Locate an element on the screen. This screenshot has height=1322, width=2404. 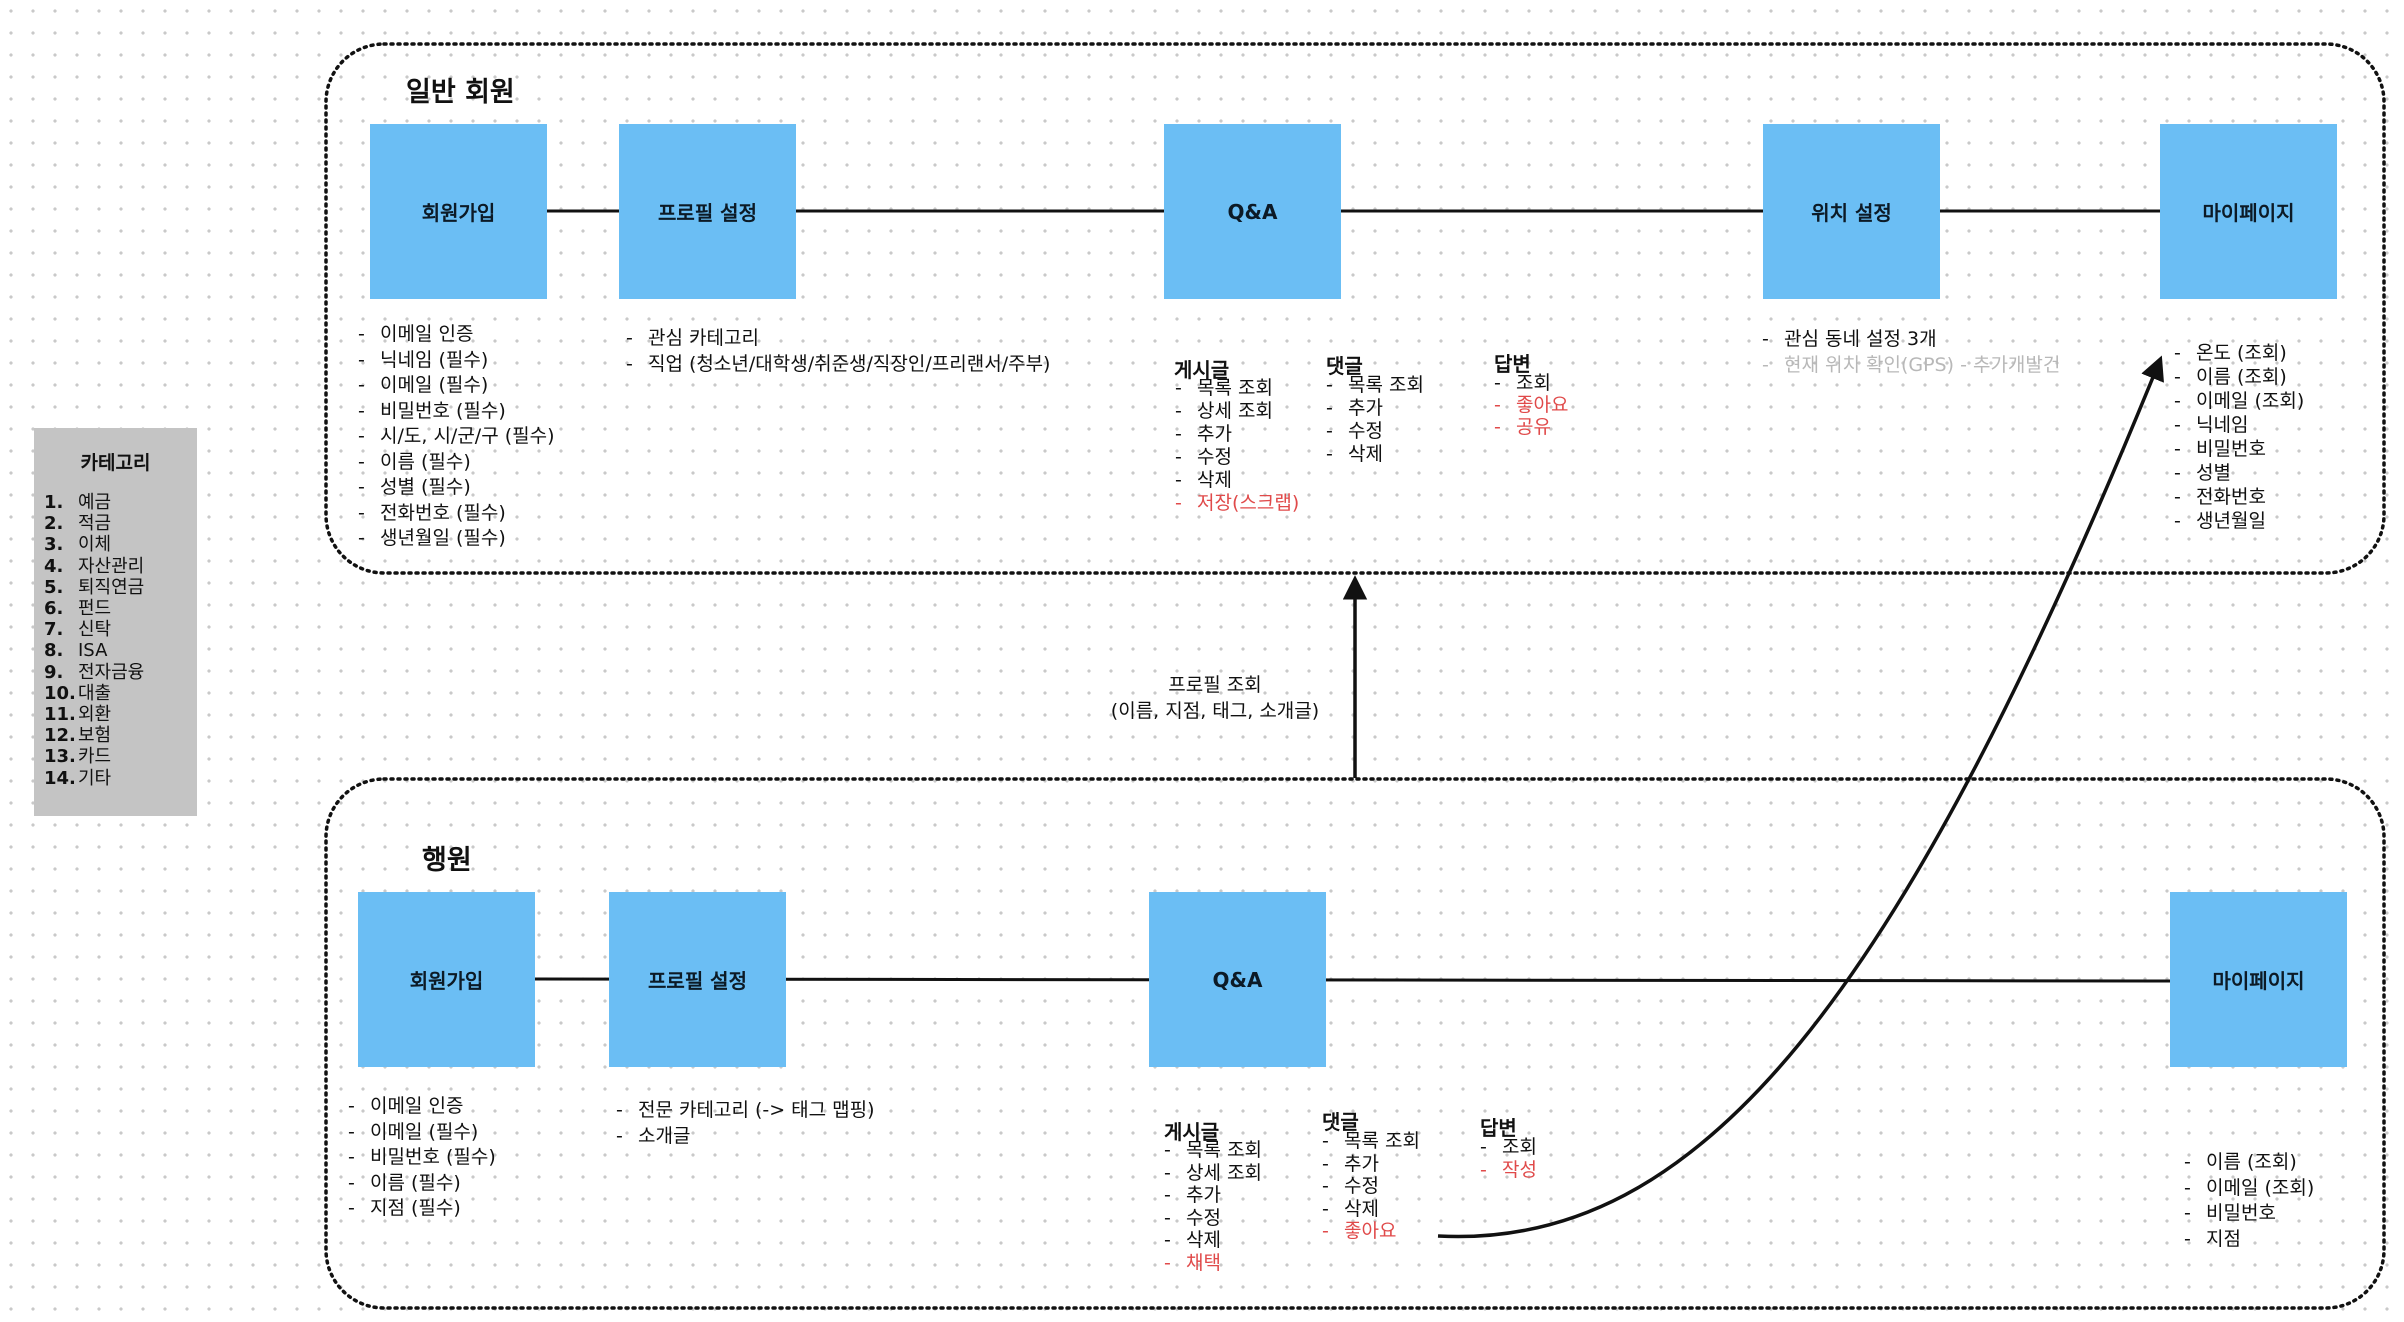
list-item-highlight: 채택 is located at coordinates (1213, 1263).